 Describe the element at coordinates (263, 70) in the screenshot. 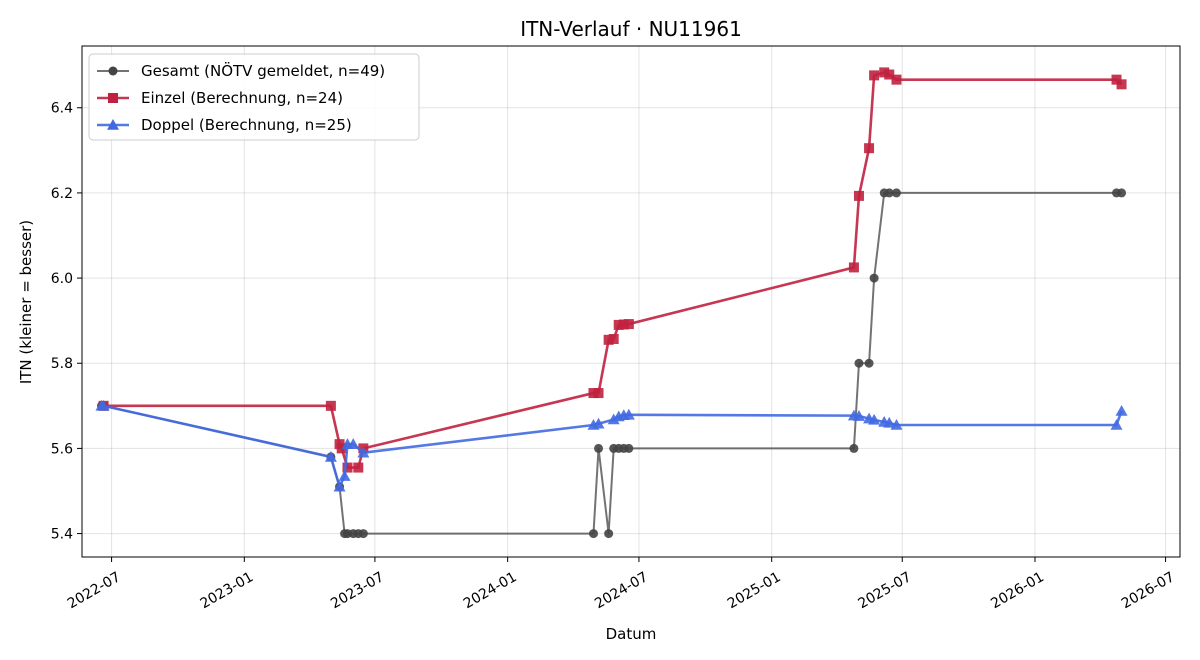

I see `legend-label-gesamt: Gesamt (NÖTV gemeldet, n=49)` at that location.